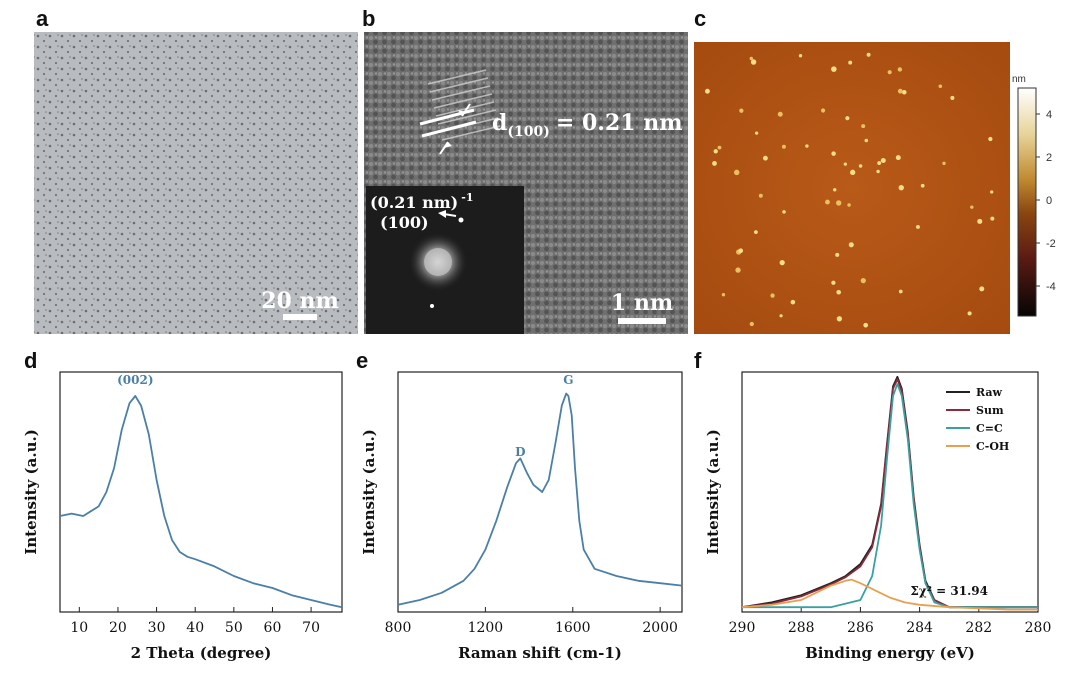 Image resolution: width=1080 pixels, height=685 pixels. What do you see at coordinates (196, 183) in the screenshot?
I see `panel-a-tem-image: 20 nm` at bounding box center [196, 183].